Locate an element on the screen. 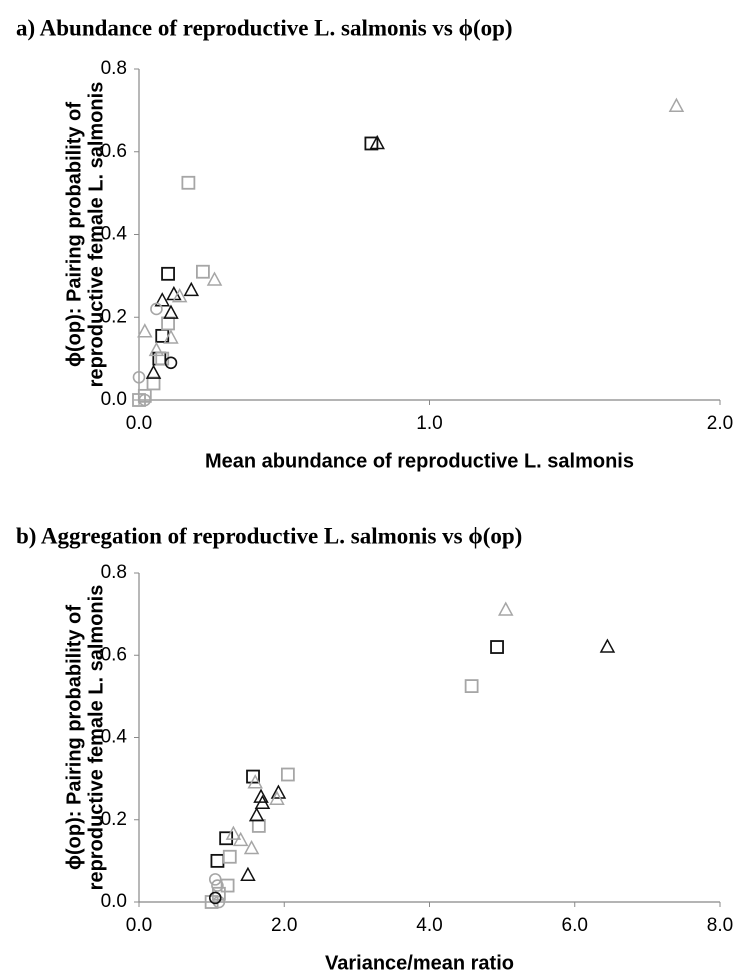 The image size is (743, 979). x-tick-label: 1.0 is located at coordinates (429, 423).